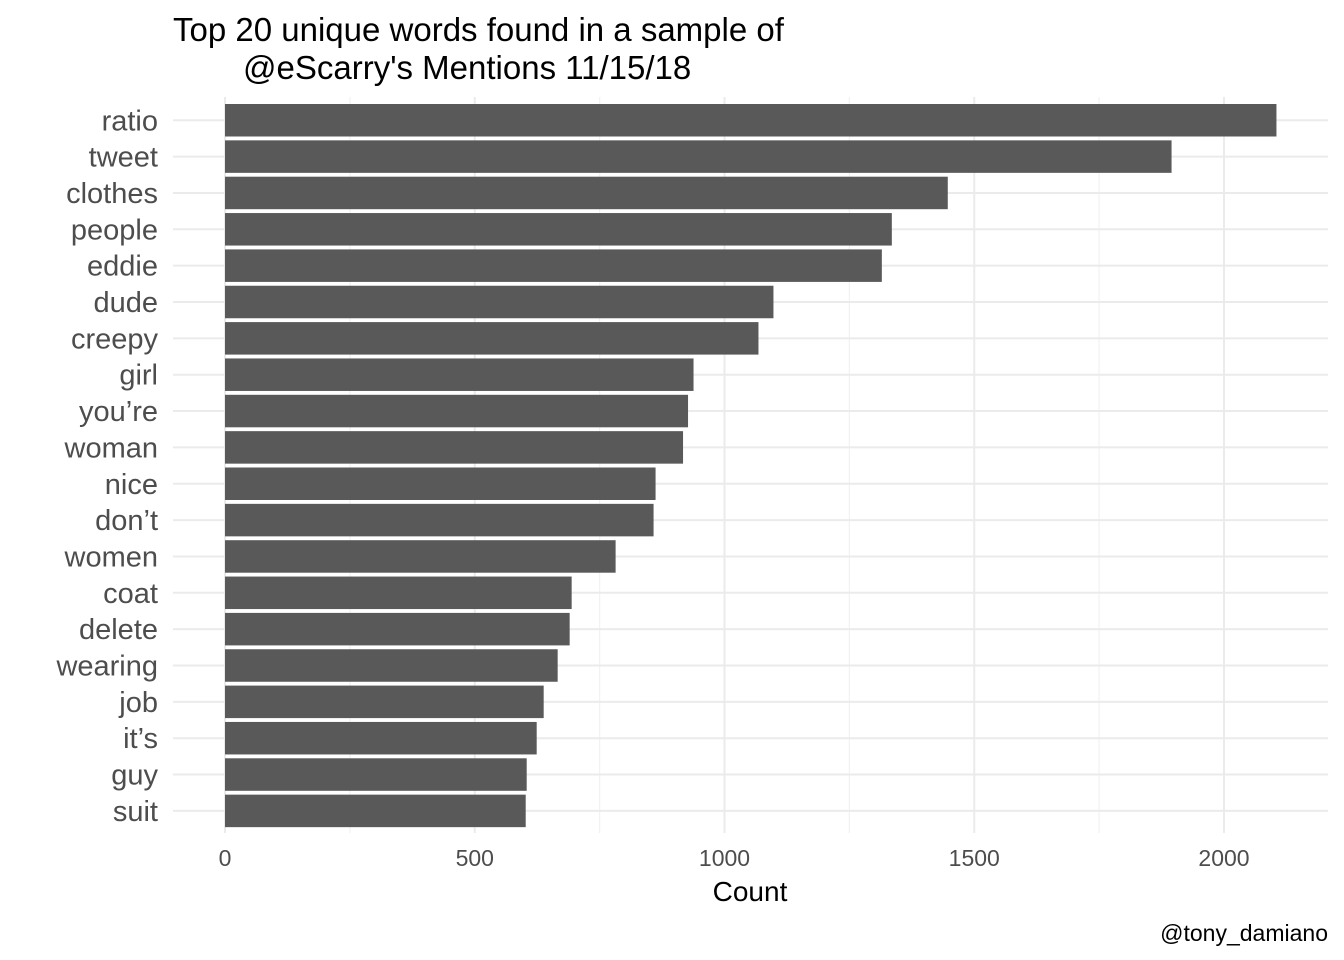 Image resolution: width=1344 pixels, height=960 pixels. What do you see at coordinates (499, 302) in the screenshot?
I see `bar-dude` at bounding box center [499, 302].